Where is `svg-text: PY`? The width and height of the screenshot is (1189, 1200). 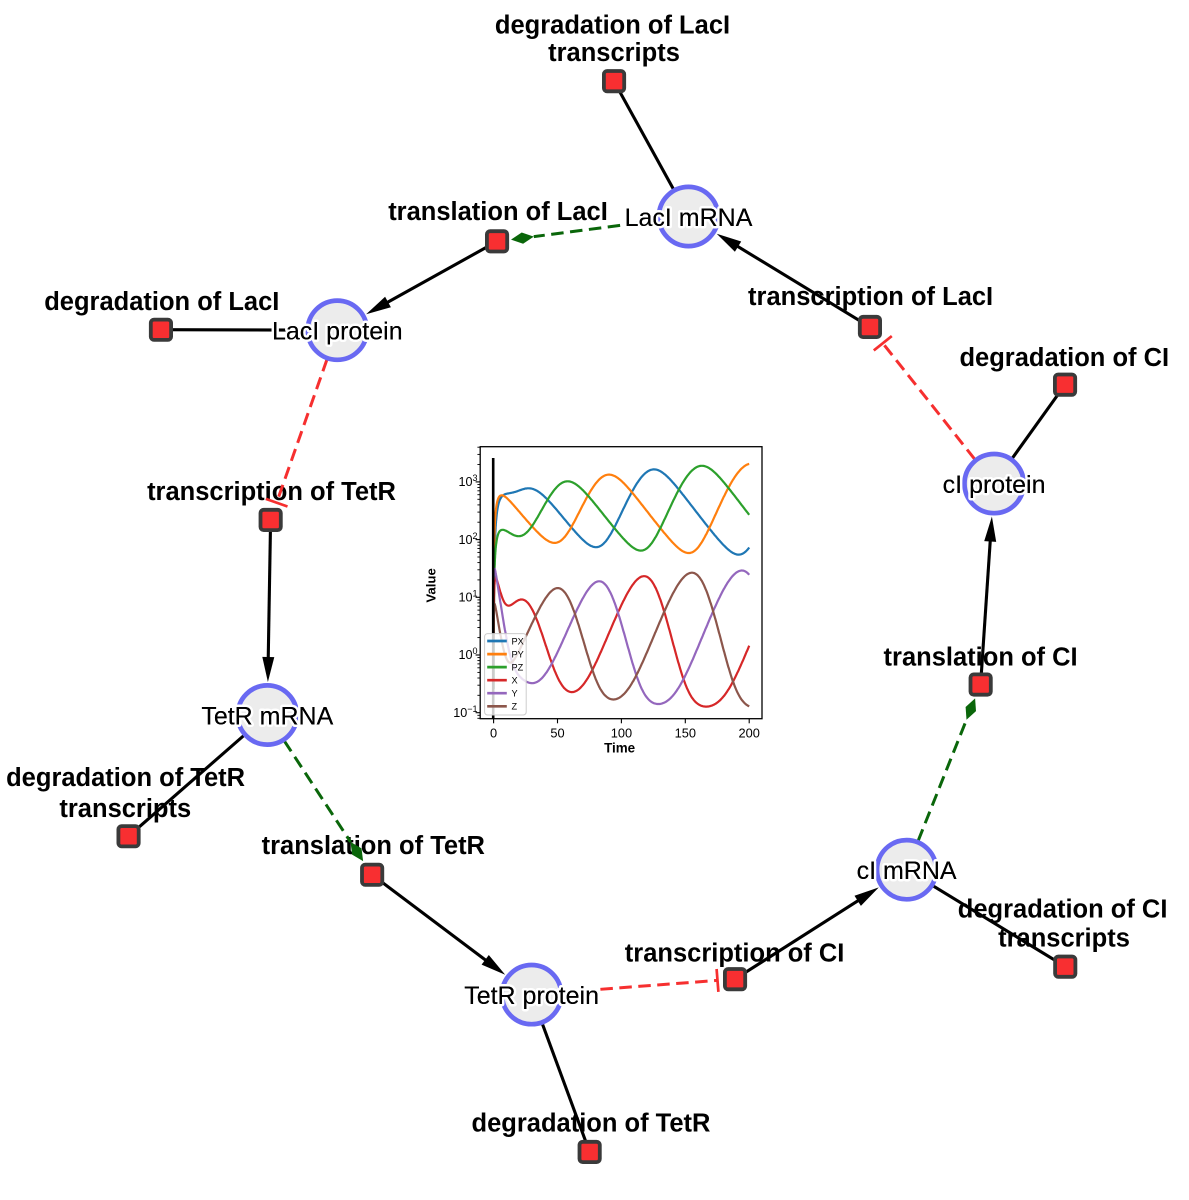 svg-text: PY is located at coordinates (518, 655).